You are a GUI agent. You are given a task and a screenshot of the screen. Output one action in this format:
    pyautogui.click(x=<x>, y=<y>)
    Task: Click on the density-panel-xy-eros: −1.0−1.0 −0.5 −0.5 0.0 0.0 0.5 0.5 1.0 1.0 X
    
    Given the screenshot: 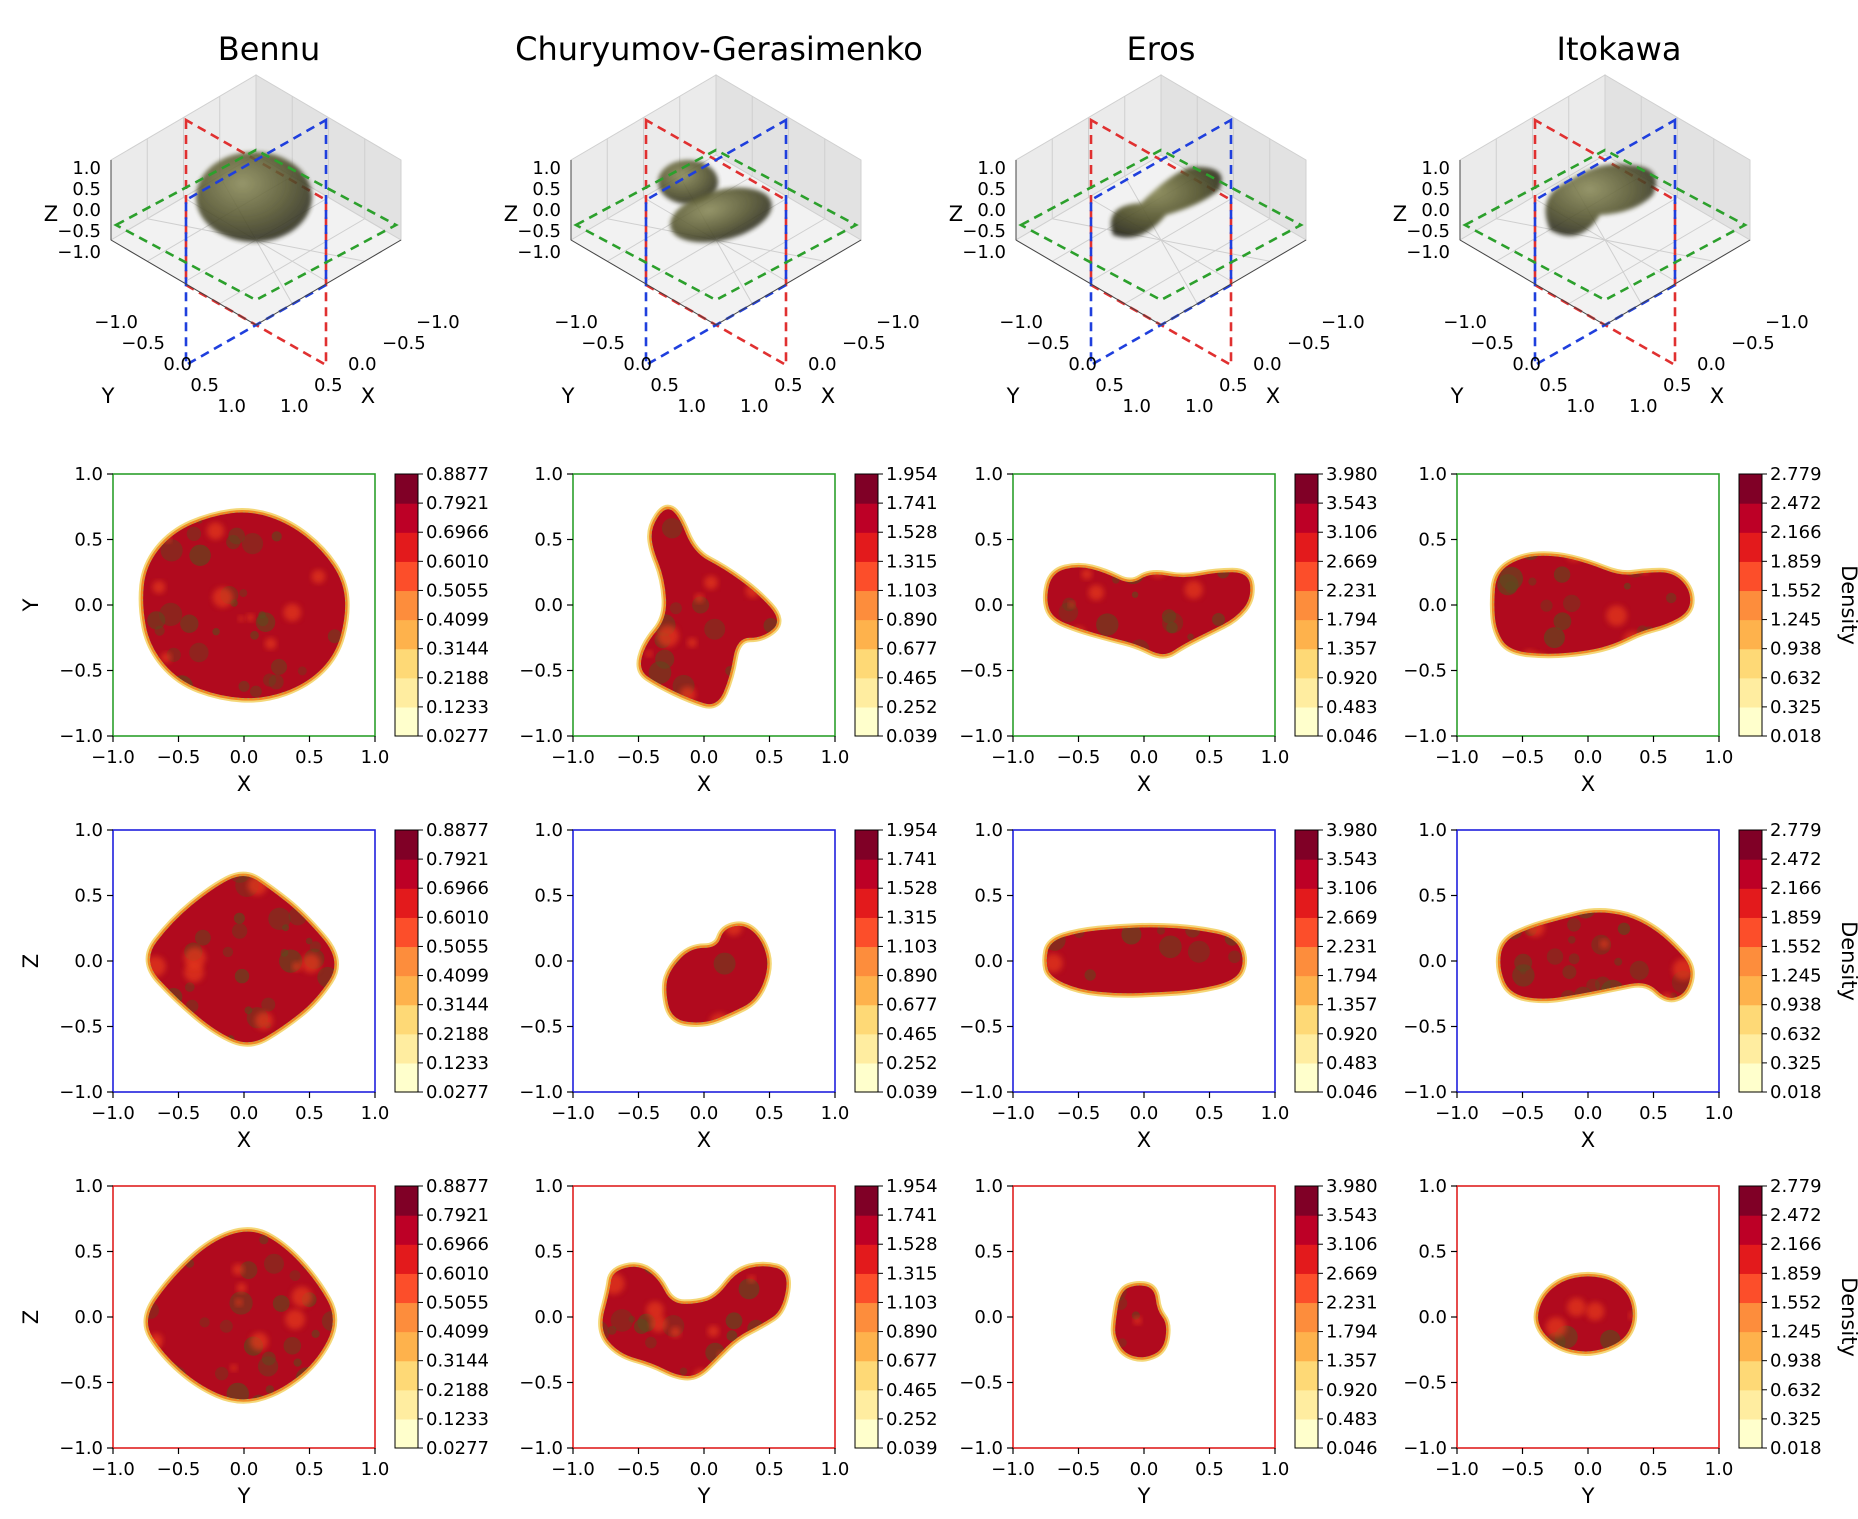 What is the action you would take?
    pyautogui.click(x=1124, y=630)
    